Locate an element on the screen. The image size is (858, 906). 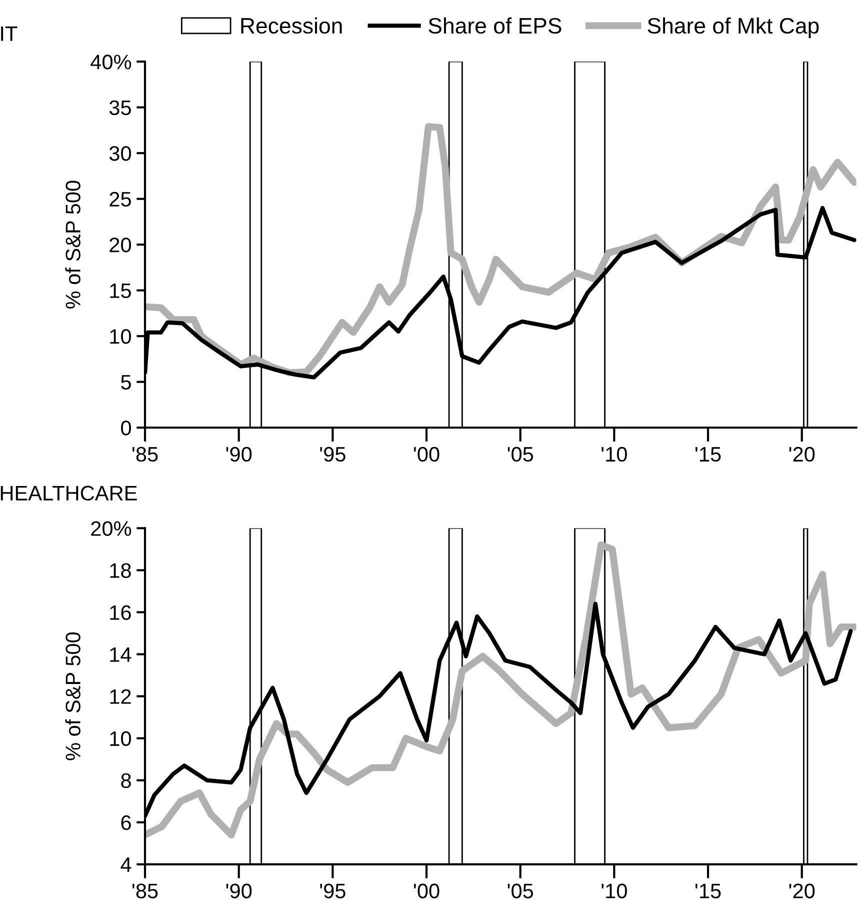
y-tick-label: 0 is located at coordinates (126, 428).